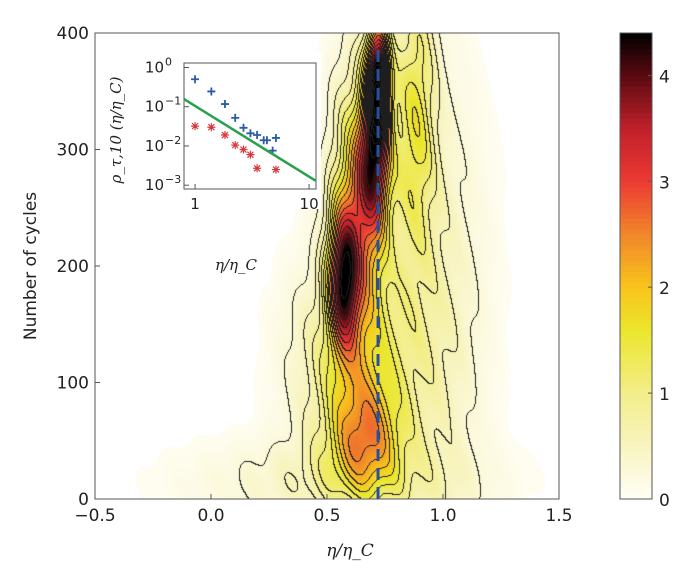 This screenshot has width=690, height=574. I want to click on y-tick-label: 100, so click(73, 384).